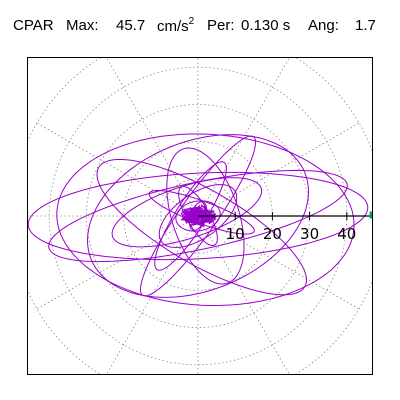 The width and height of the screenshot is (400, 400). I want to click on max-unit: cm/s2, so click(176, 25).